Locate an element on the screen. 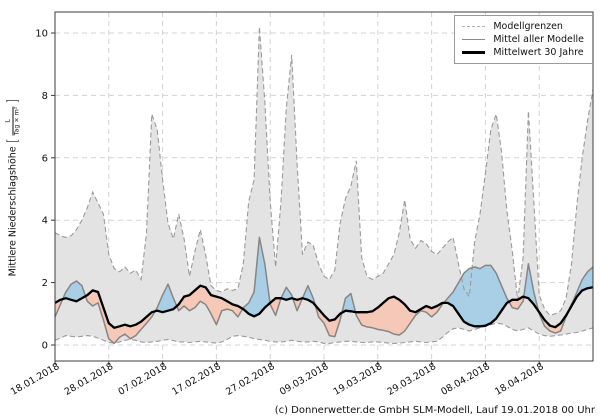  y-axis-label-text: Mittlere Niederschlagshöhe is located at coordinates (13, 211).